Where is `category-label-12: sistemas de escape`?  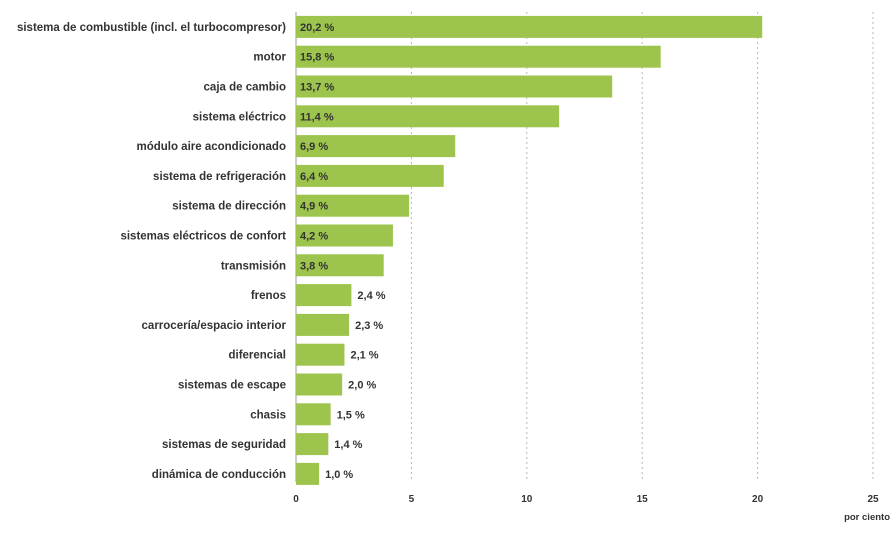 category-label-12: sistemas de escape is located at coordinates (232, 386).